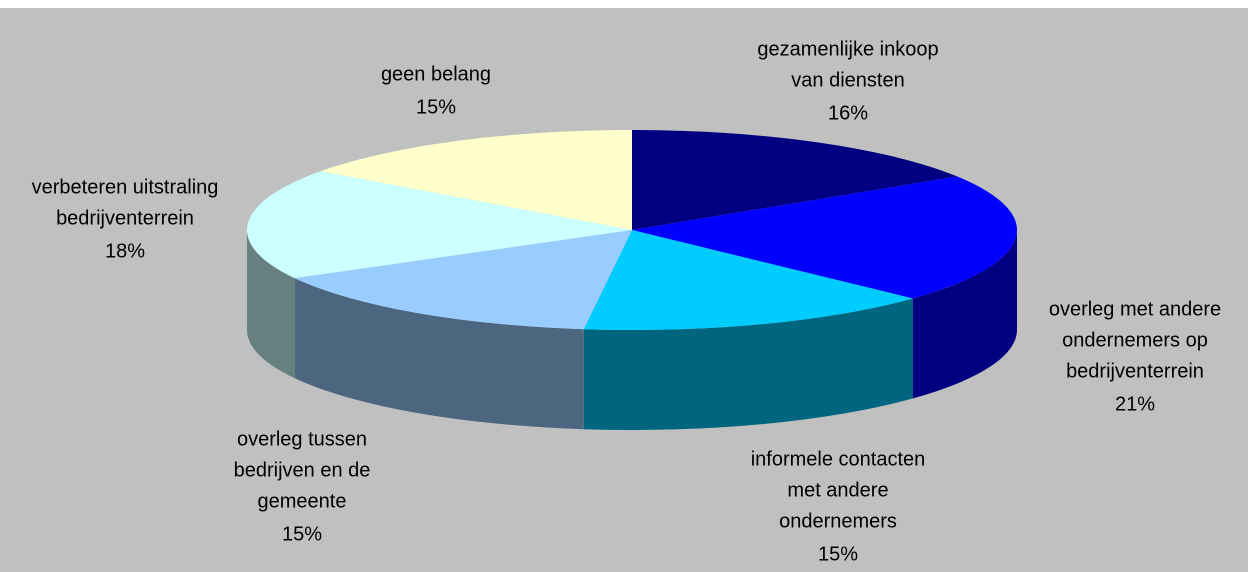 This screenshot has height=572, width=1248. What do you see at coordinates (1135, 309) in the screenshot?
I see `slice-label: overleg met andere` at bounding box center [1135, 309].